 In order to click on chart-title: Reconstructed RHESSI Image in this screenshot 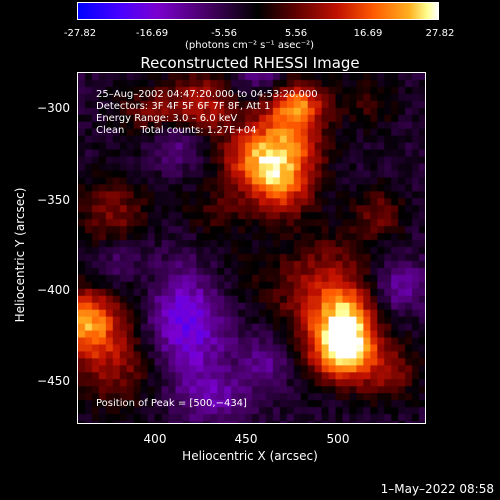, I will do `click(250, 63)`.